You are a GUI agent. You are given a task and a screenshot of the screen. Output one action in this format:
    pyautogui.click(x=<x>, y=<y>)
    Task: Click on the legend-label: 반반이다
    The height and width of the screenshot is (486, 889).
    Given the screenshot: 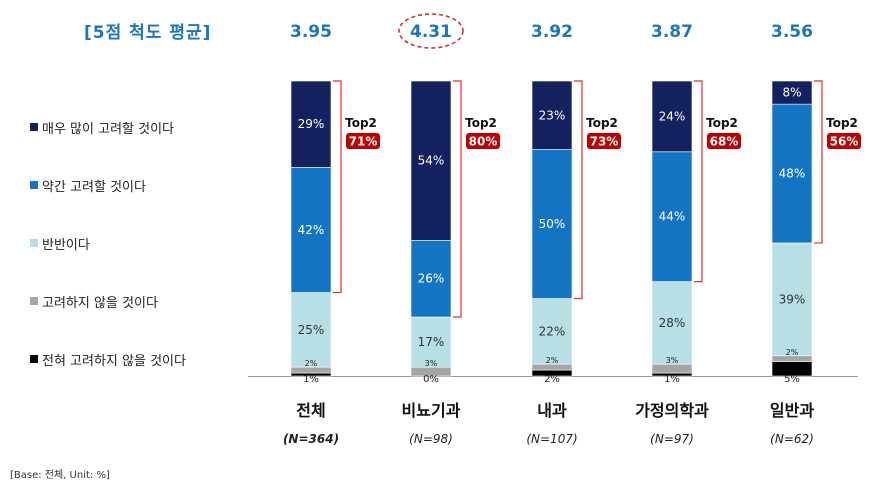 What is the action you would take?
    pyautogui.click(x=66, y=245)
    